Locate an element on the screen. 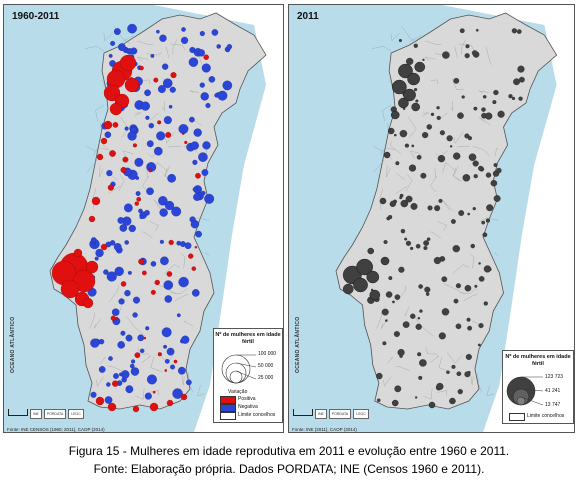 This screenshot has height=484, width=578. panel-title: 1960-2011 is located at coordinates (36, 16).